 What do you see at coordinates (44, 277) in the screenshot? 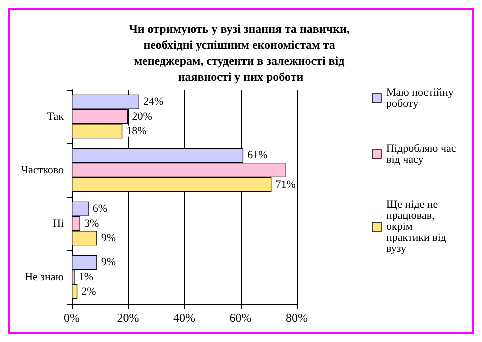
I see `y-tick-label: Не знаю` at bounding box center [44, 277].